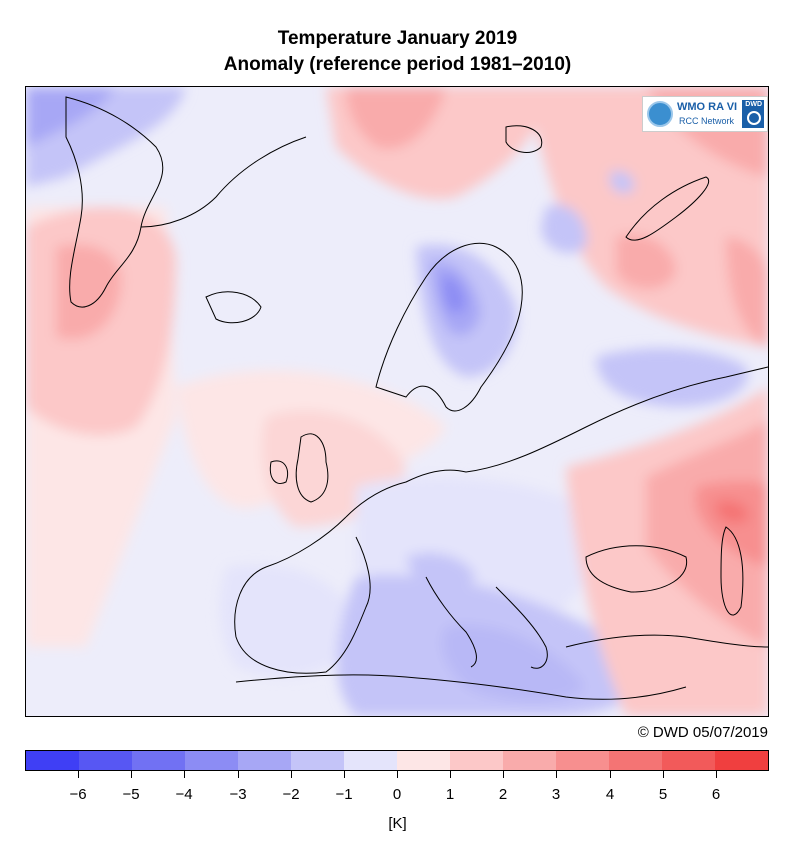 This screenshot has height=855, width=795. Describe the element at coordinates (754, 118) in the screenshot. I see `dwd-swirl-icon` at that location.